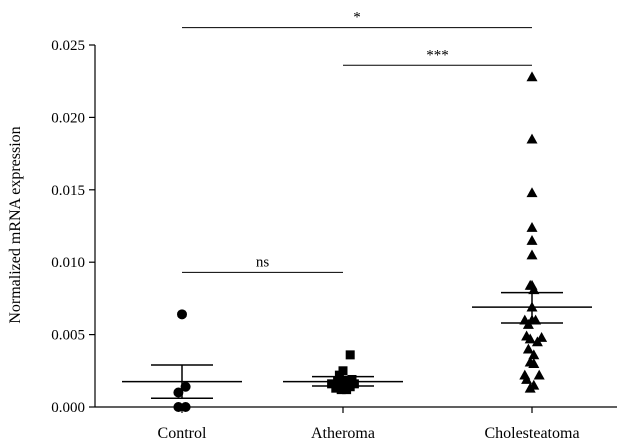 The image size is (619, 446). Describe the element at coordinates (68, 336) in the screenshot. I see `y-tick-label: 0.005` at that location.